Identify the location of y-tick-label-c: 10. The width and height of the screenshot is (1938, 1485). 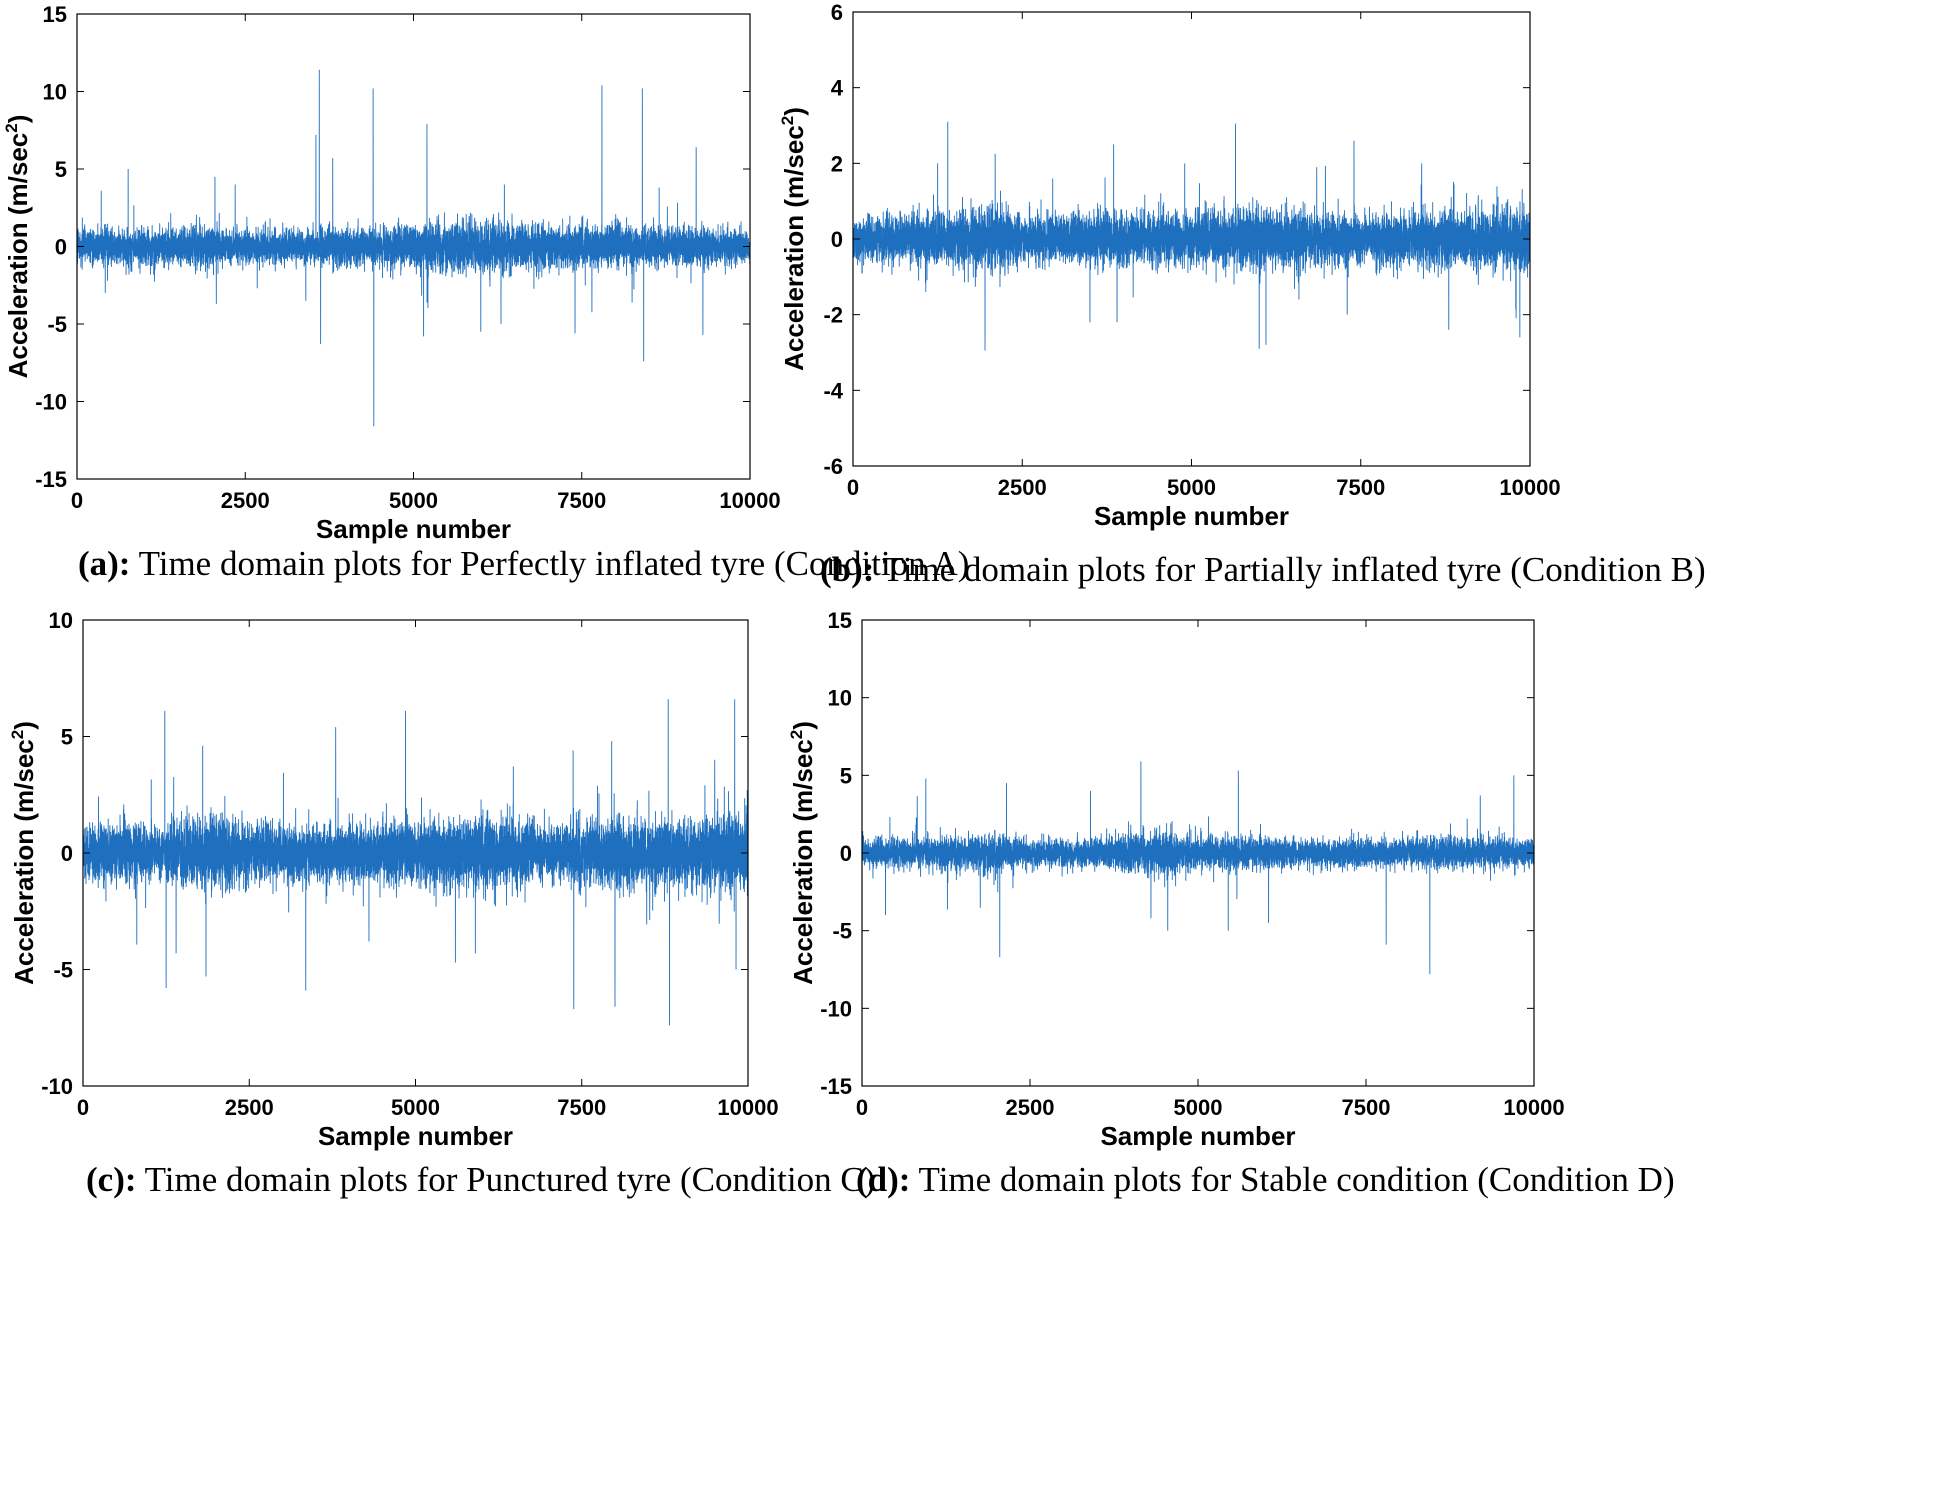
(61, 620).